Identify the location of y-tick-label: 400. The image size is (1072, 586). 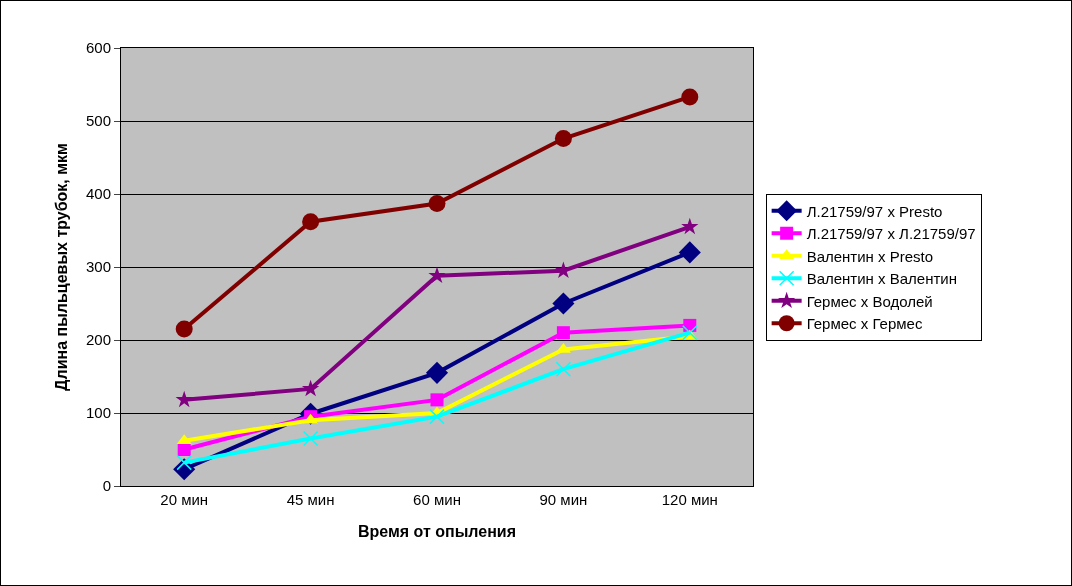
(98, 194).